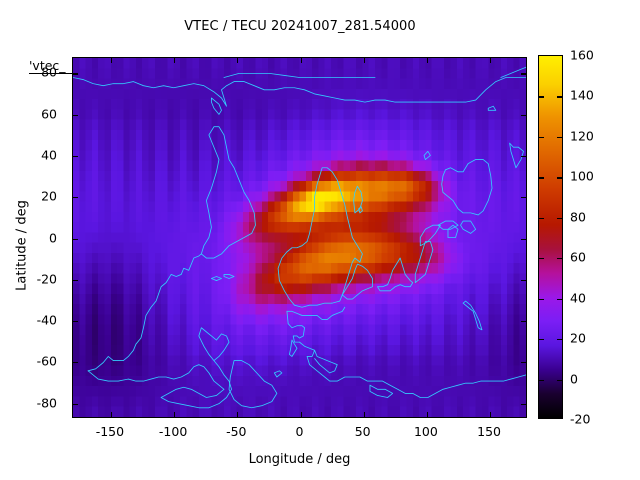 The height and width of the screenshot is (480, 640). What do you see at coordinates (362, 431) in the screenshot?
I see `x-tick-label: 50` at bounding box center [362, 431].